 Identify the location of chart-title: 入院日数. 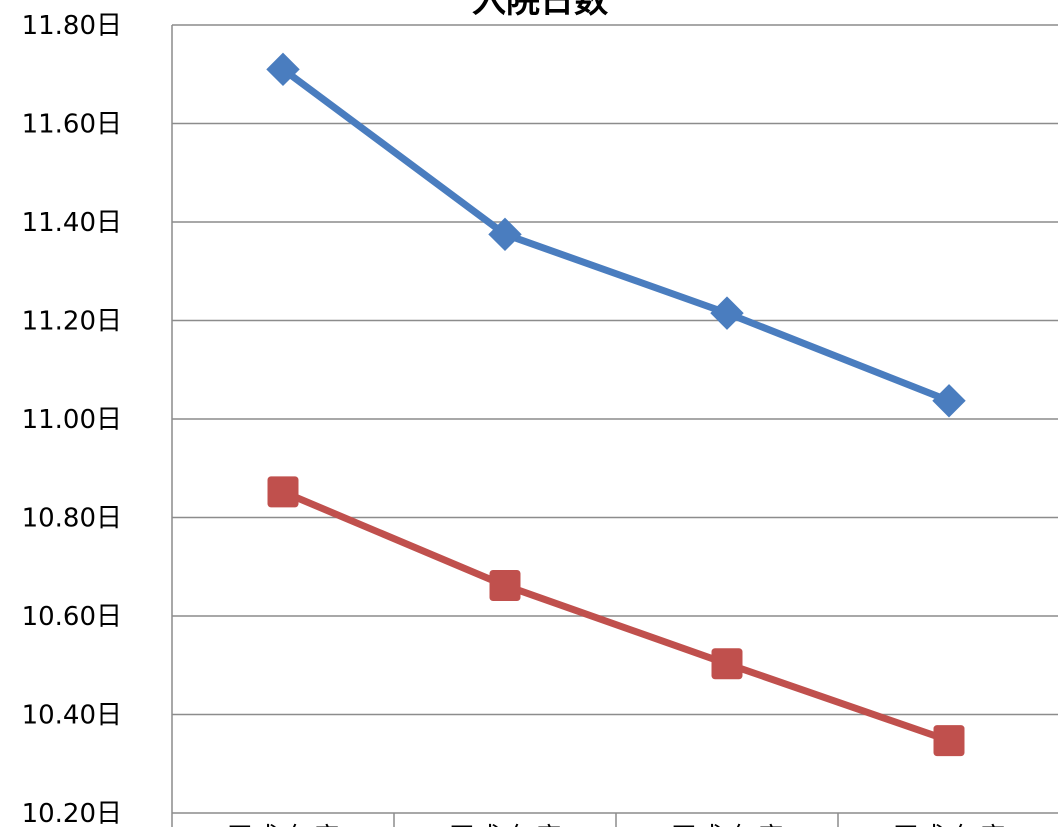
(540, 10).